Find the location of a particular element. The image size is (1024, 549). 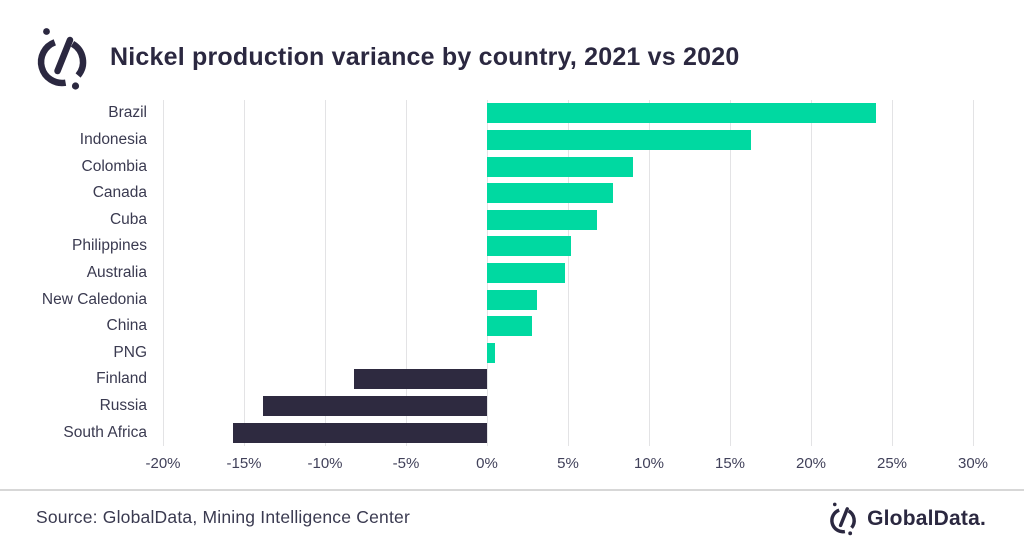

axis-tick-label: -15% is located at coordinates (244, 463).